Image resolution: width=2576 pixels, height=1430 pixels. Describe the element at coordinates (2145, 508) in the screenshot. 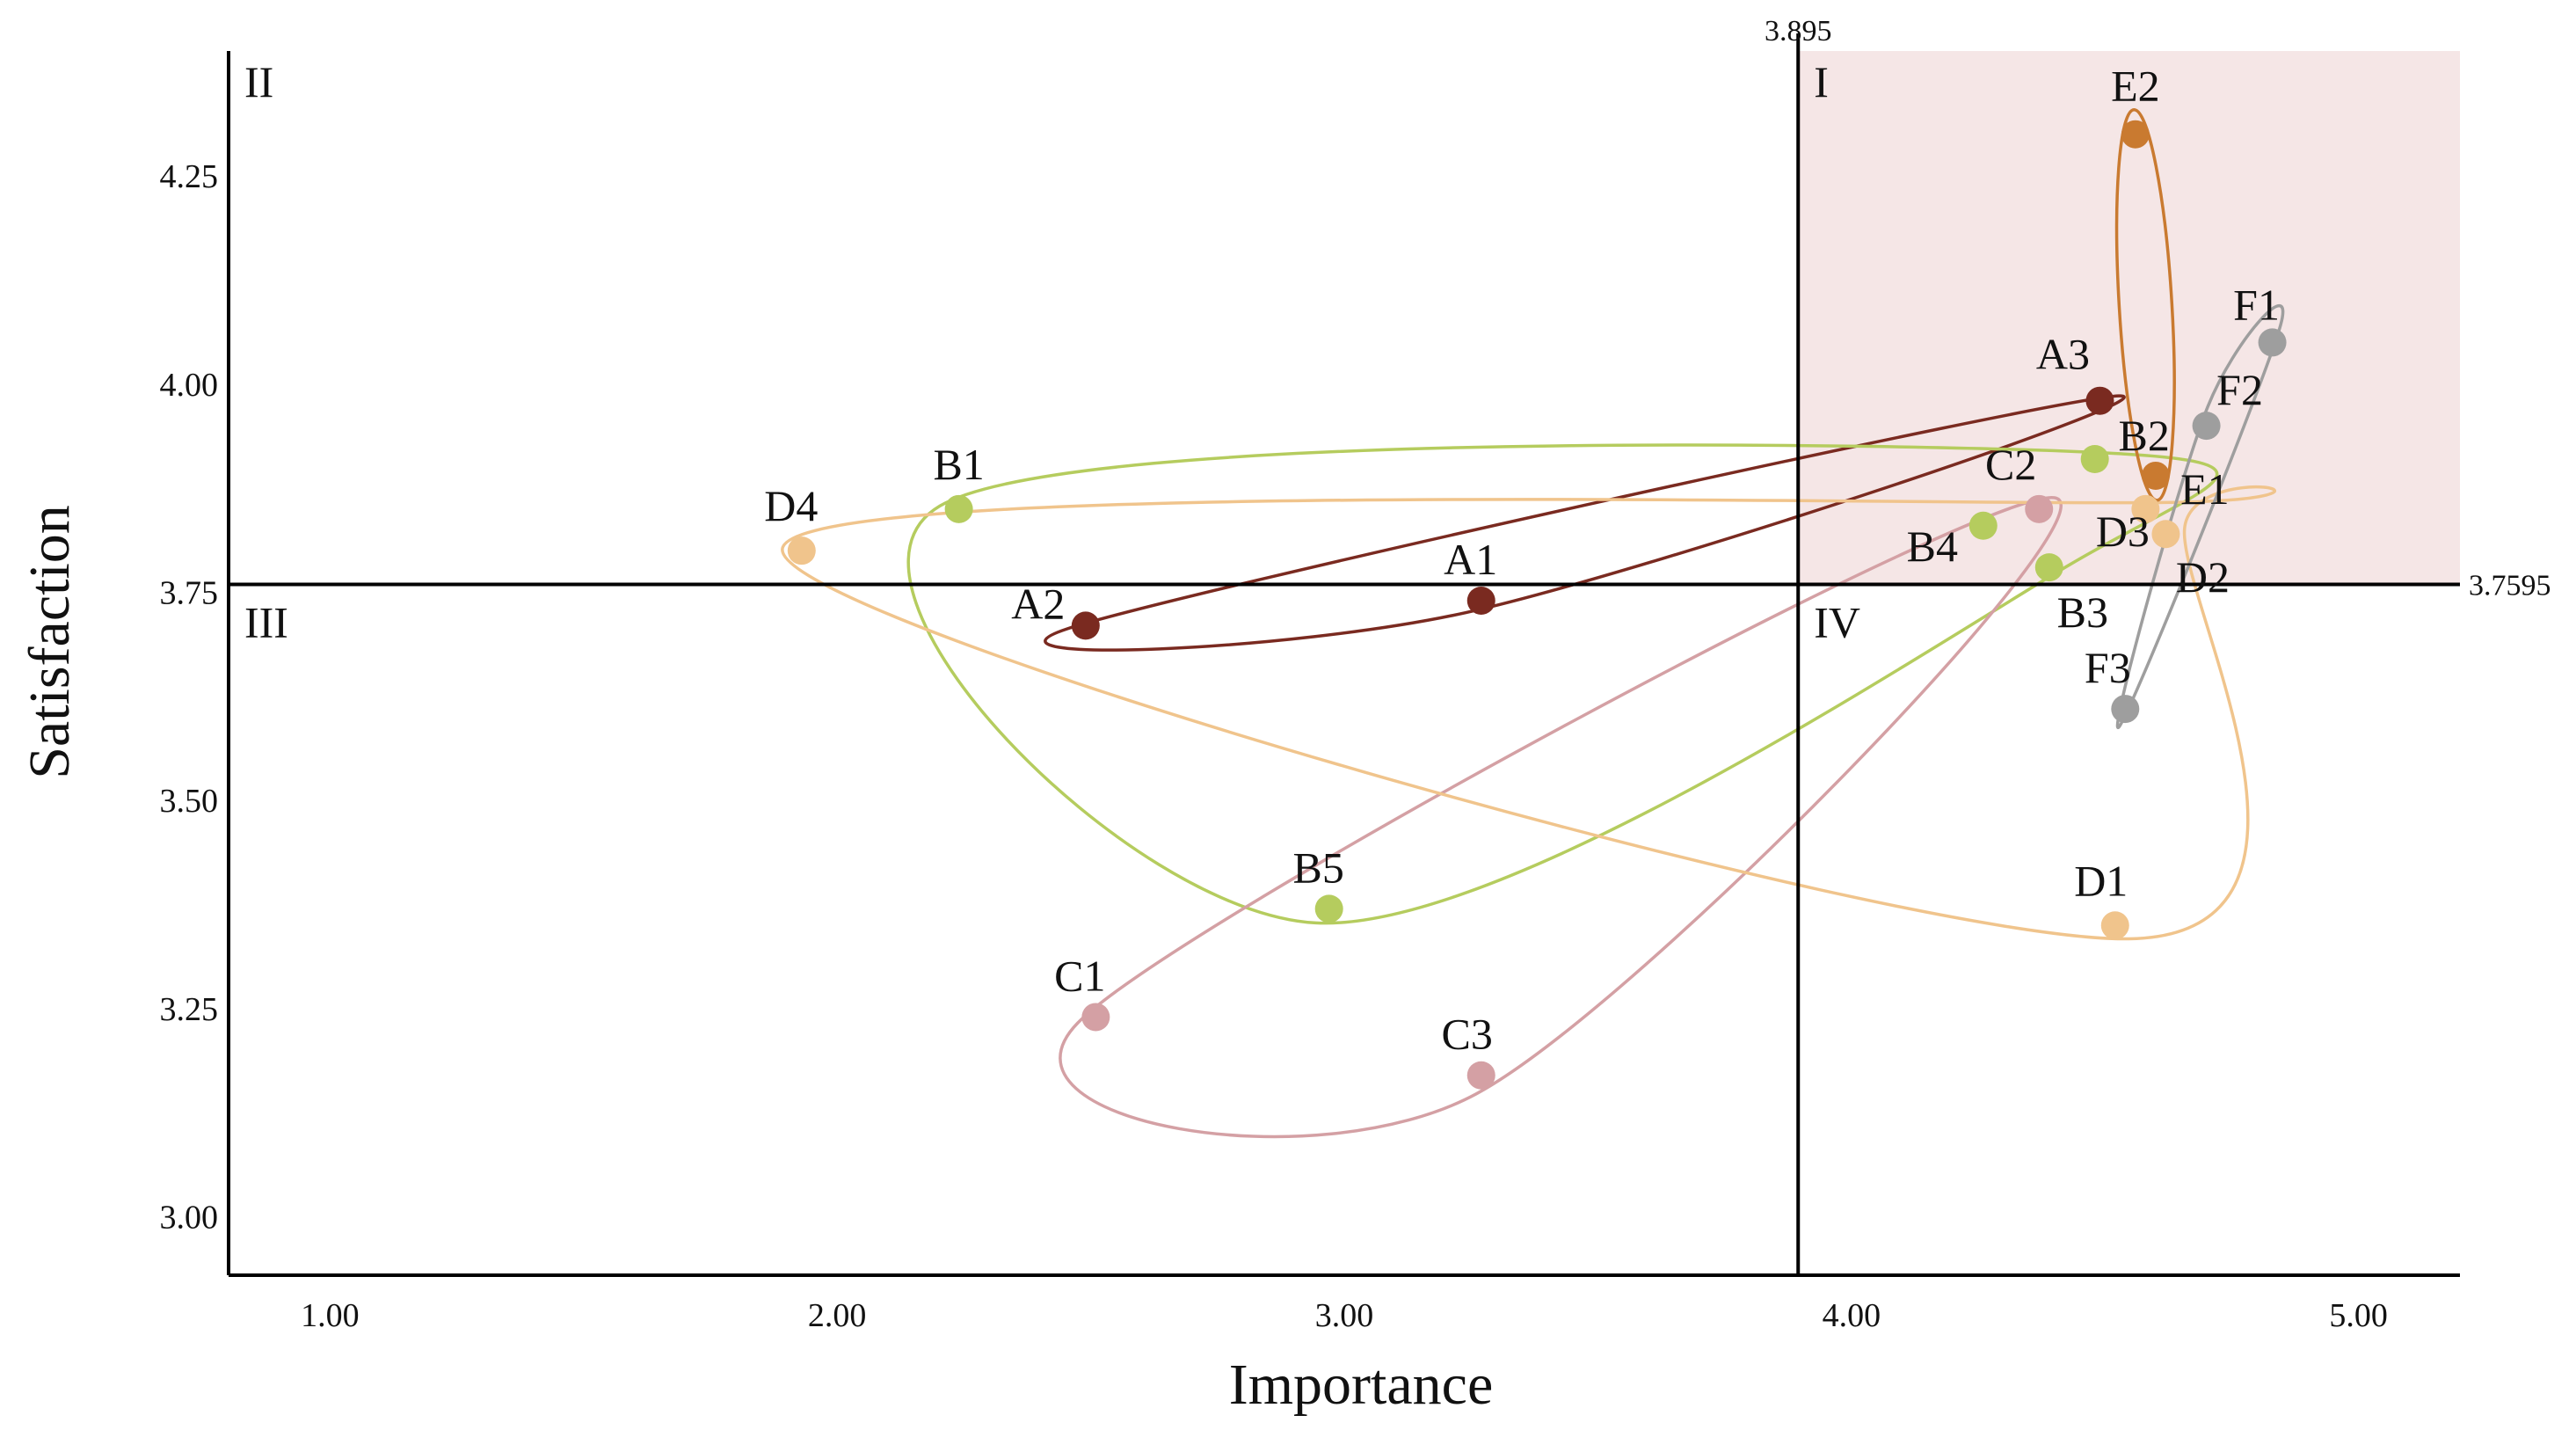

I see `data-point-D3` at that location.